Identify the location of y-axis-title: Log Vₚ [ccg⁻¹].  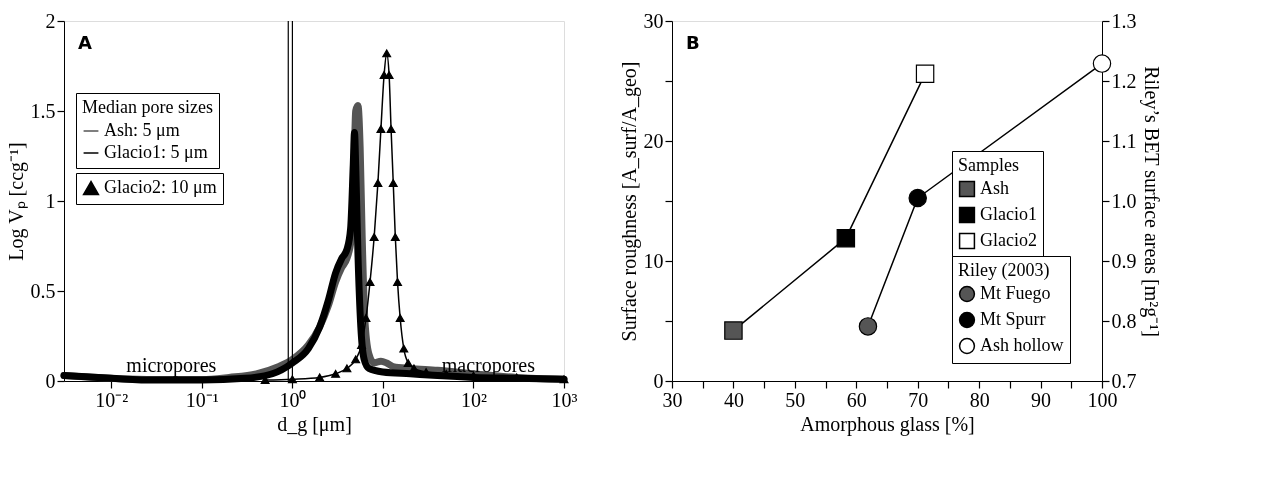
(16, 201).